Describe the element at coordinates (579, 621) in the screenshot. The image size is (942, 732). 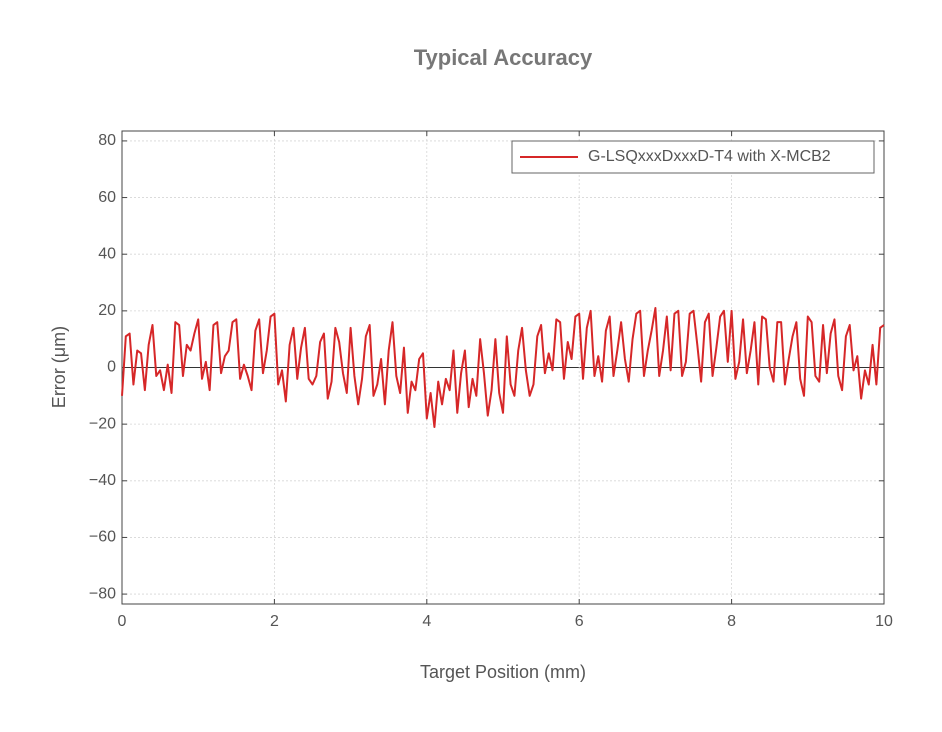
I see `x-tick-label: 6` at that location.